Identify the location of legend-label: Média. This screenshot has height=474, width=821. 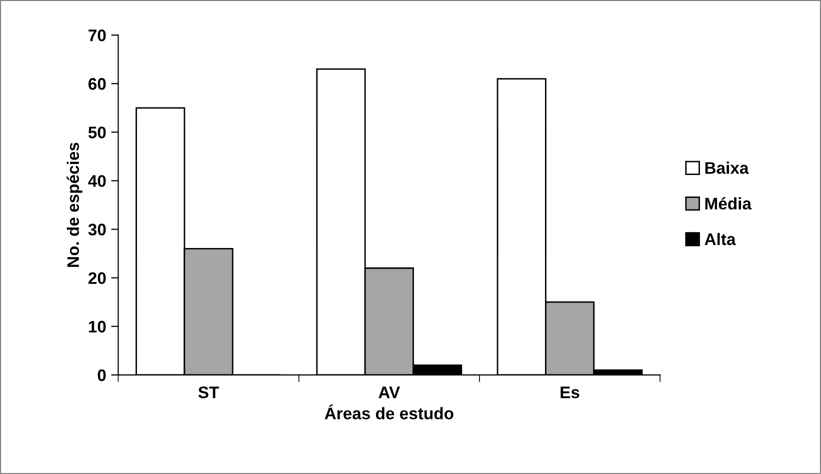
(728, 203).